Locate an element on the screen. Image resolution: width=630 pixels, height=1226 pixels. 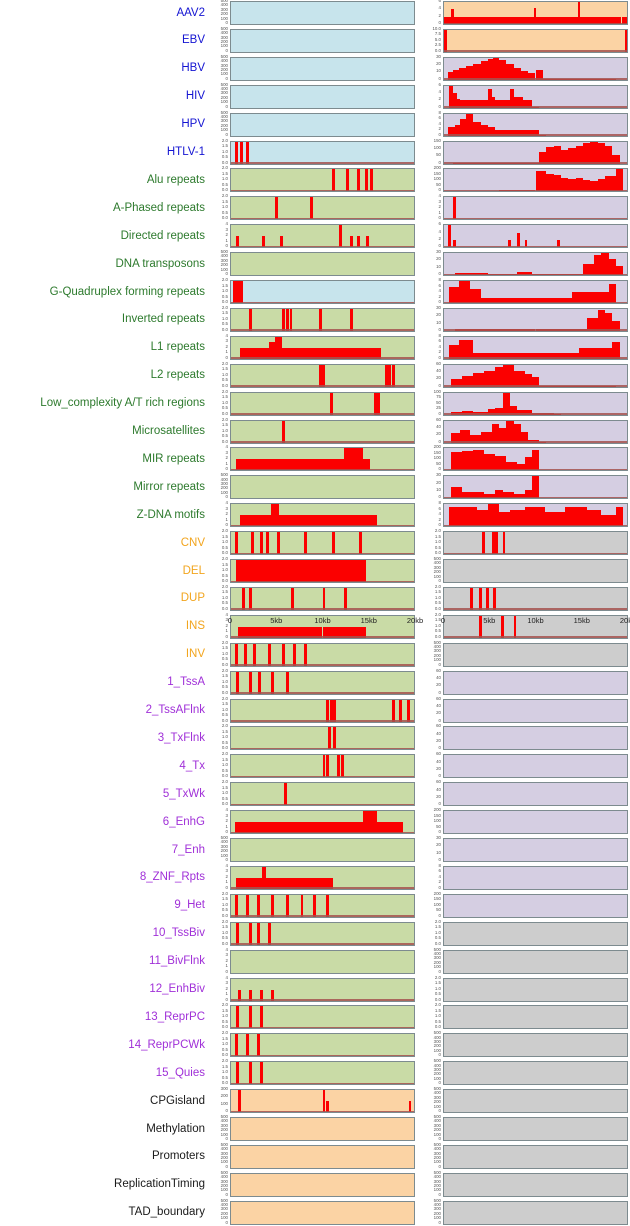
x-tick-left: 5kb is located at coordinates (276, 620).